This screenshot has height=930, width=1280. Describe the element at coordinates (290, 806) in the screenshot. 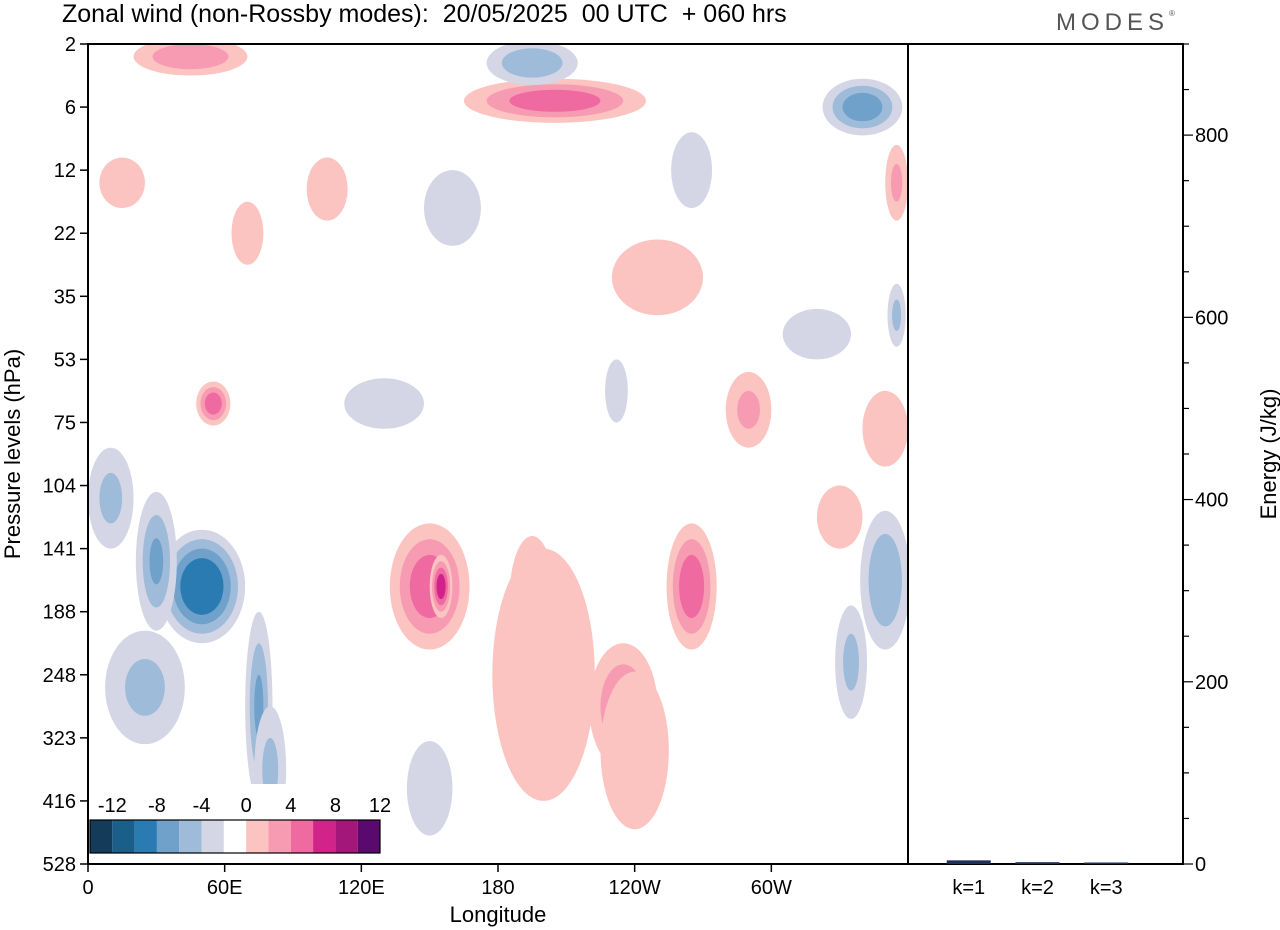

I see `colorbar-label: 4` at that location.